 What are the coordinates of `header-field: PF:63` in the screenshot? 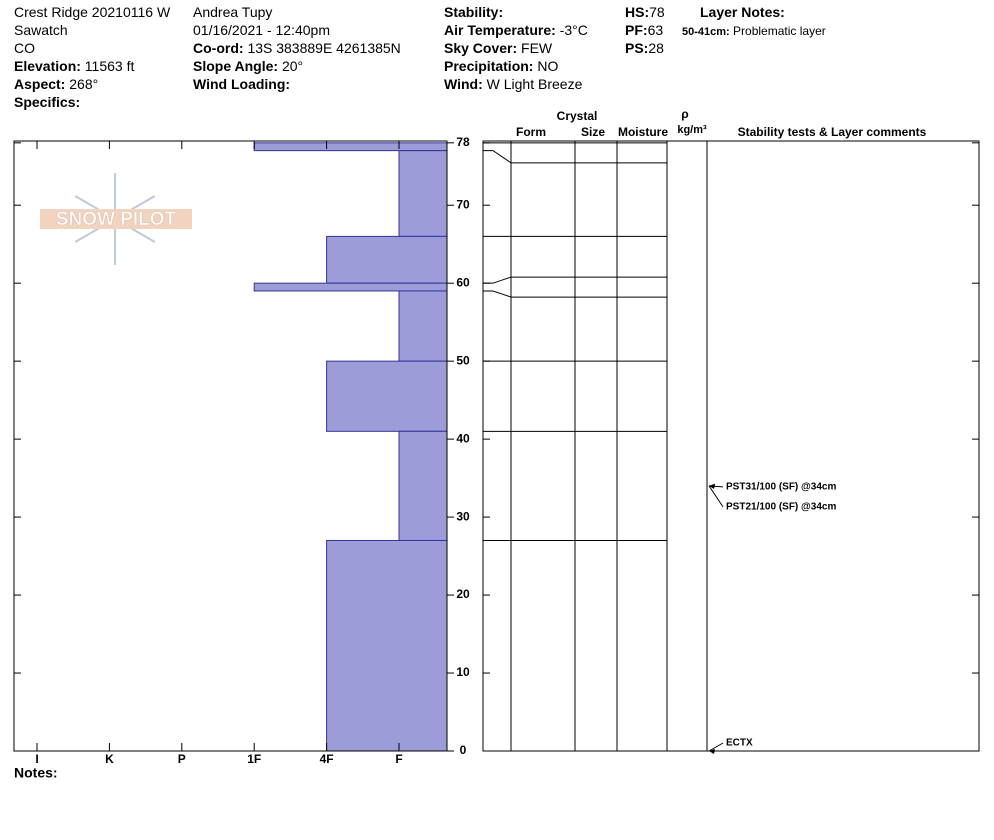 It's located at (644, 30).